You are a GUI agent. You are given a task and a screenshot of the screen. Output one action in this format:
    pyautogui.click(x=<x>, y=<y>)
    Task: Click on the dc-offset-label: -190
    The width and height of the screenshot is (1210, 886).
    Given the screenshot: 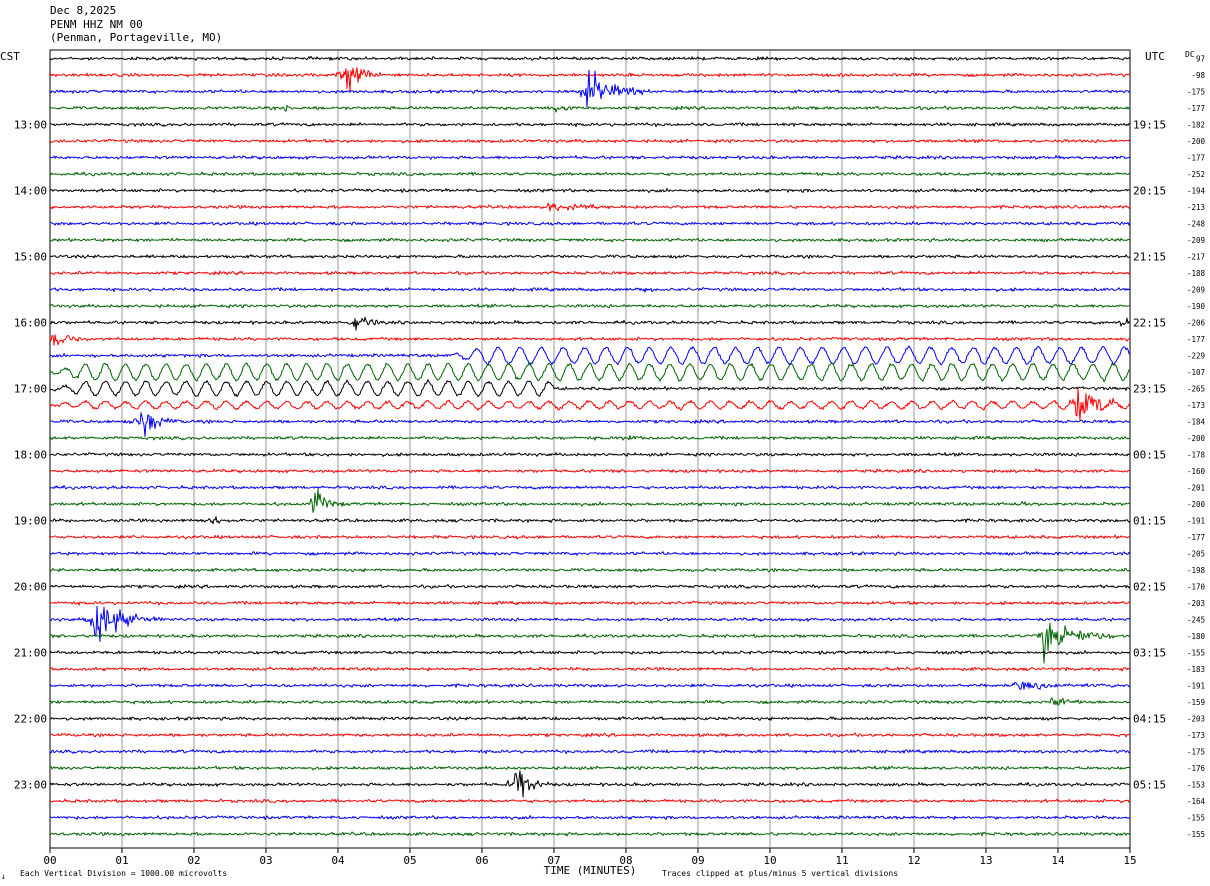 What is the action you would take?
    pyautogui.click(x=1196, y=306)
    